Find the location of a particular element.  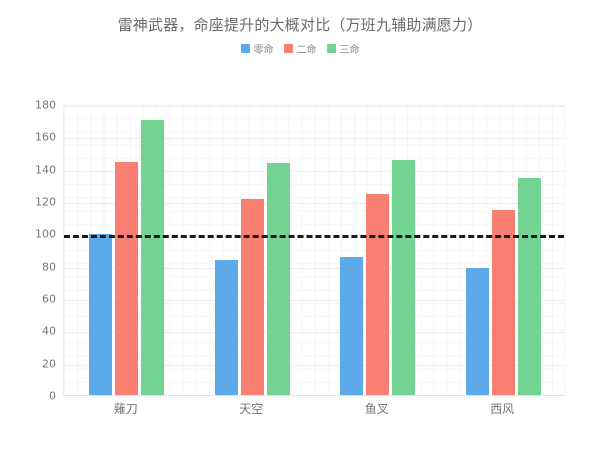

y-tick-label: 180 is located at coordinates (45, 105).